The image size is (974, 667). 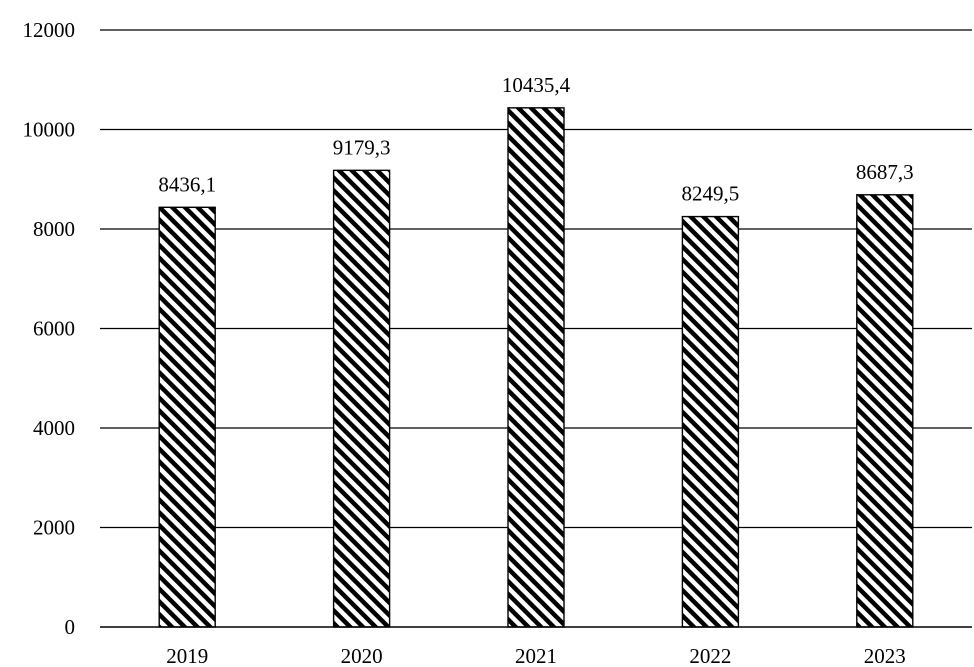 I want to click on bar-2019, so click(x=187, y=417).